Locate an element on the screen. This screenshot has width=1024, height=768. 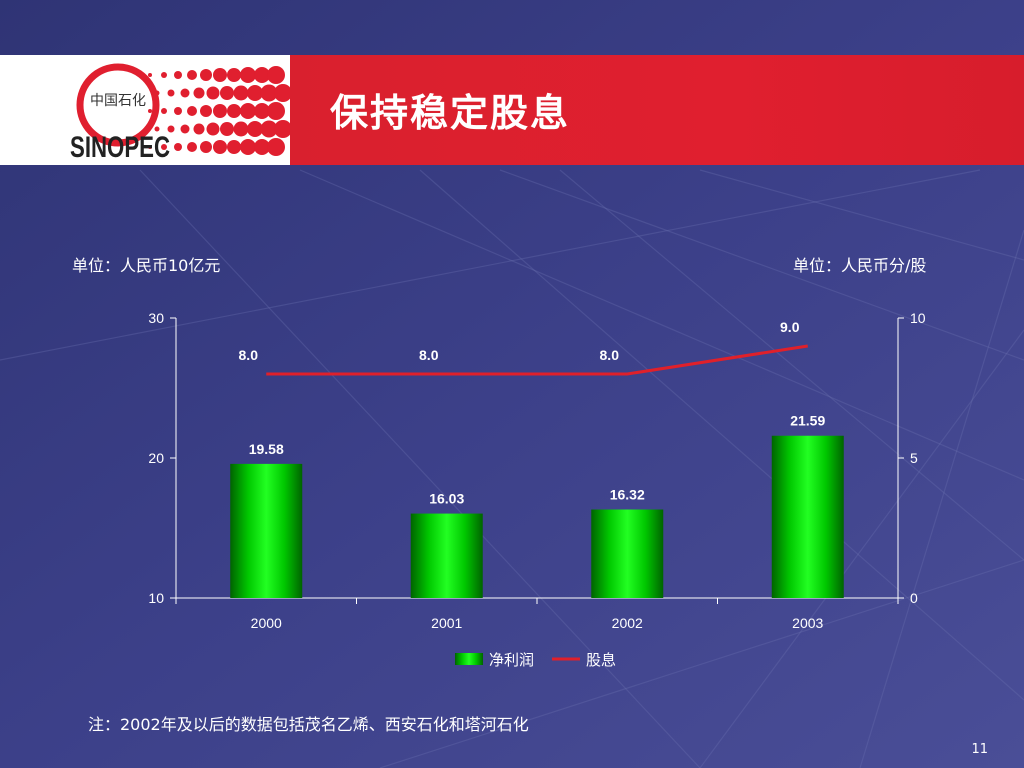
bar-value-label: 16.32 is located at coordinates (627, 495).